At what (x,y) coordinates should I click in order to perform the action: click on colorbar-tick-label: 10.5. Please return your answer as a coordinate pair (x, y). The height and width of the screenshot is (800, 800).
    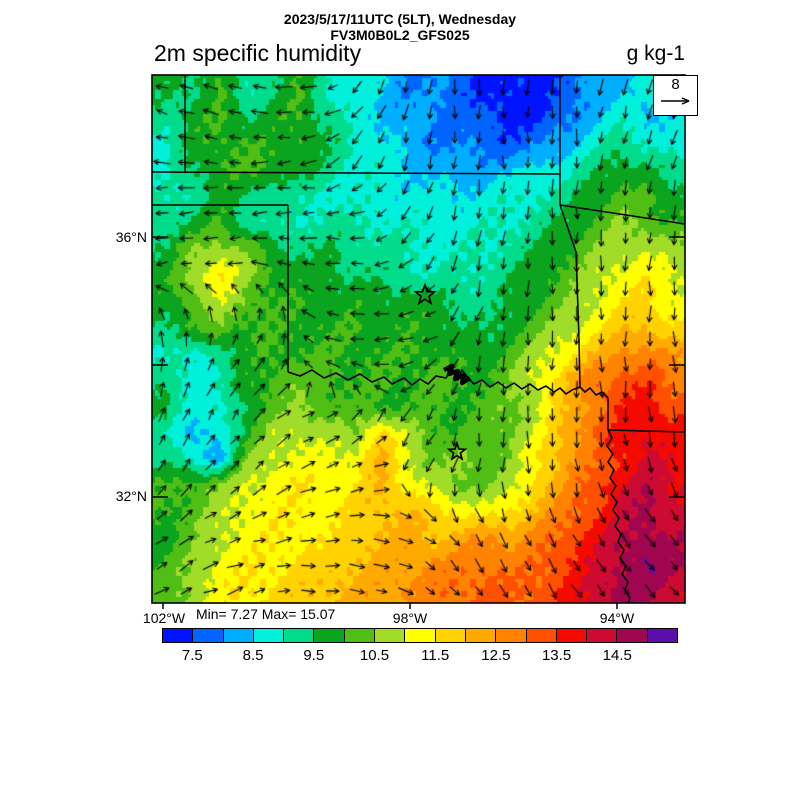
    Looking at the image, I should click on (374, 655).